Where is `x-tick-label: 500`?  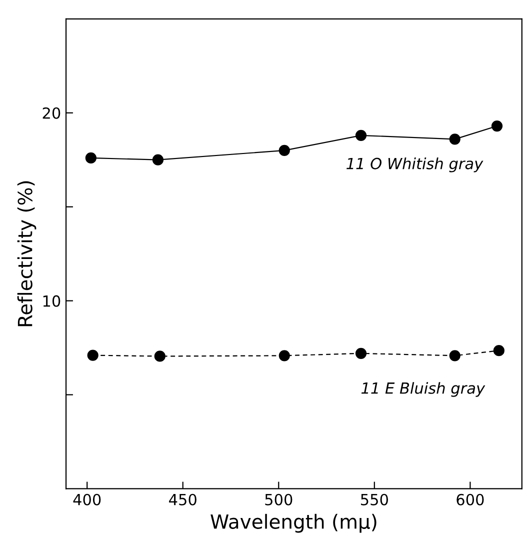
x-tick-label: 500 is located at coordinates (278, 500).